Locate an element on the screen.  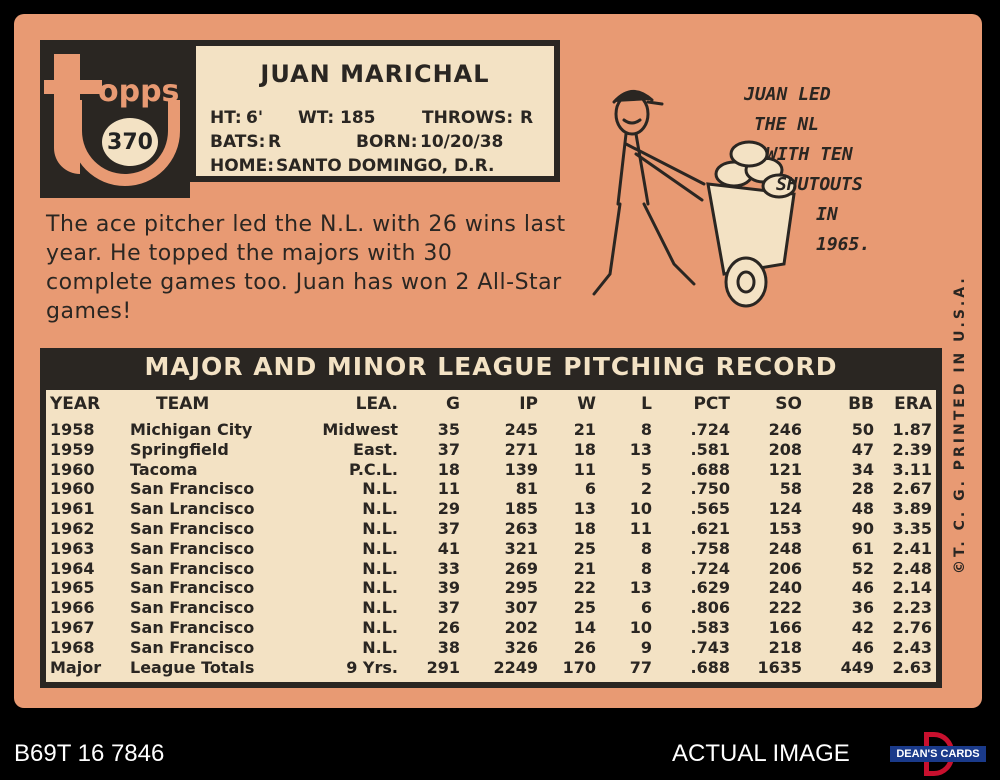
cell-bb: 34 is located at coordinates (862, 469).